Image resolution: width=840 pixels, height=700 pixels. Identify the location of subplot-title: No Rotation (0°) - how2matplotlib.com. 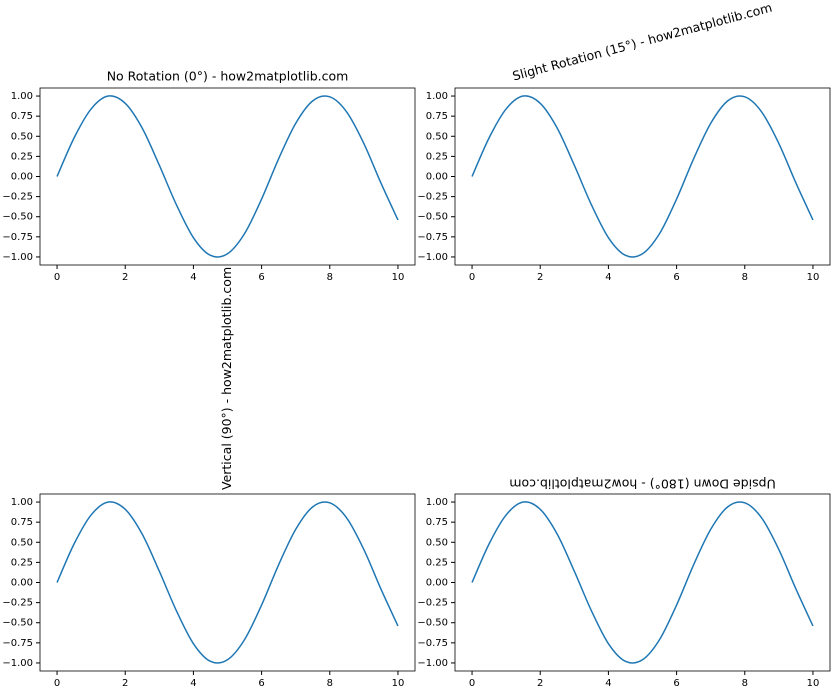
(228, 76).